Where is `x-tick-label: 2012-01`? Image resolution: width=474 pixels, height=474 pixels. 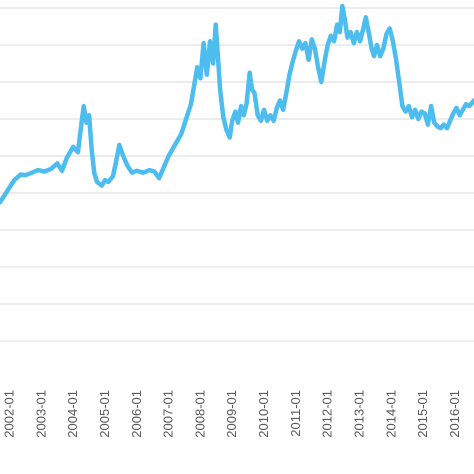 x-tick-label: 2012-01 is located at coordinates (327, 414).